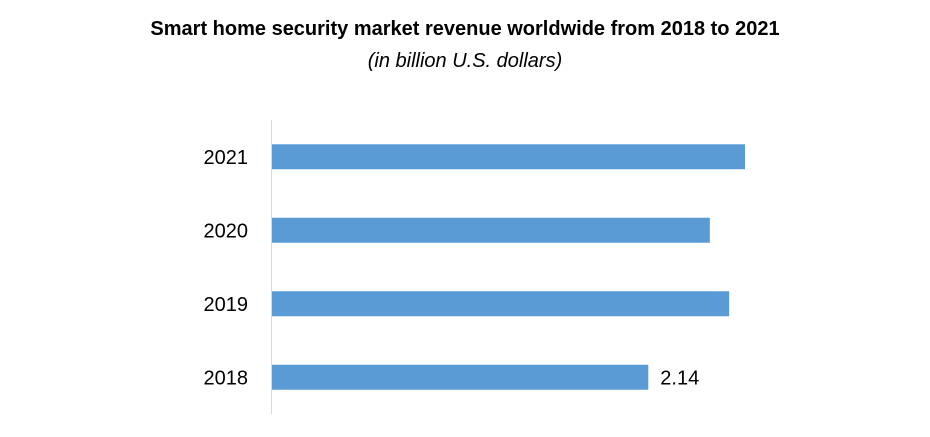 The height and width of the screenshot is (437, 930). What do you see at coordinates (491, 230) in the screenshot?
I see `bar-2020` at bounding box center [491, 230].